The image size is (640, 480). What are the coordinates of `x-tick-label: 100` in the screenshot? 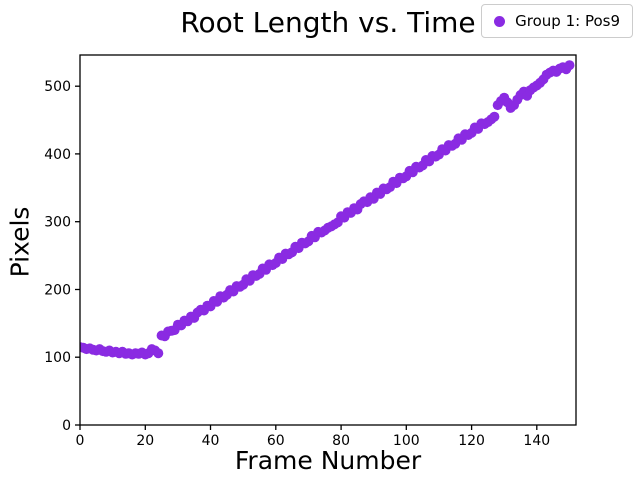 It's located at (406, 441).